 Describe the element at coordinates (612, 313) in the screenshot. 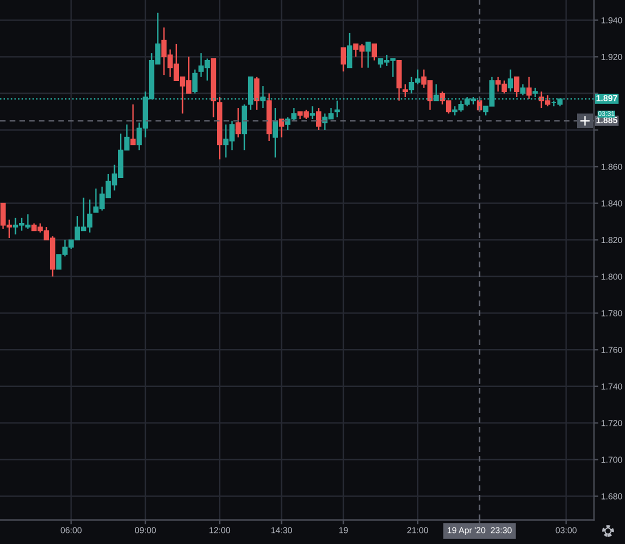

I see `y-tick-label: 1.780` at that location.